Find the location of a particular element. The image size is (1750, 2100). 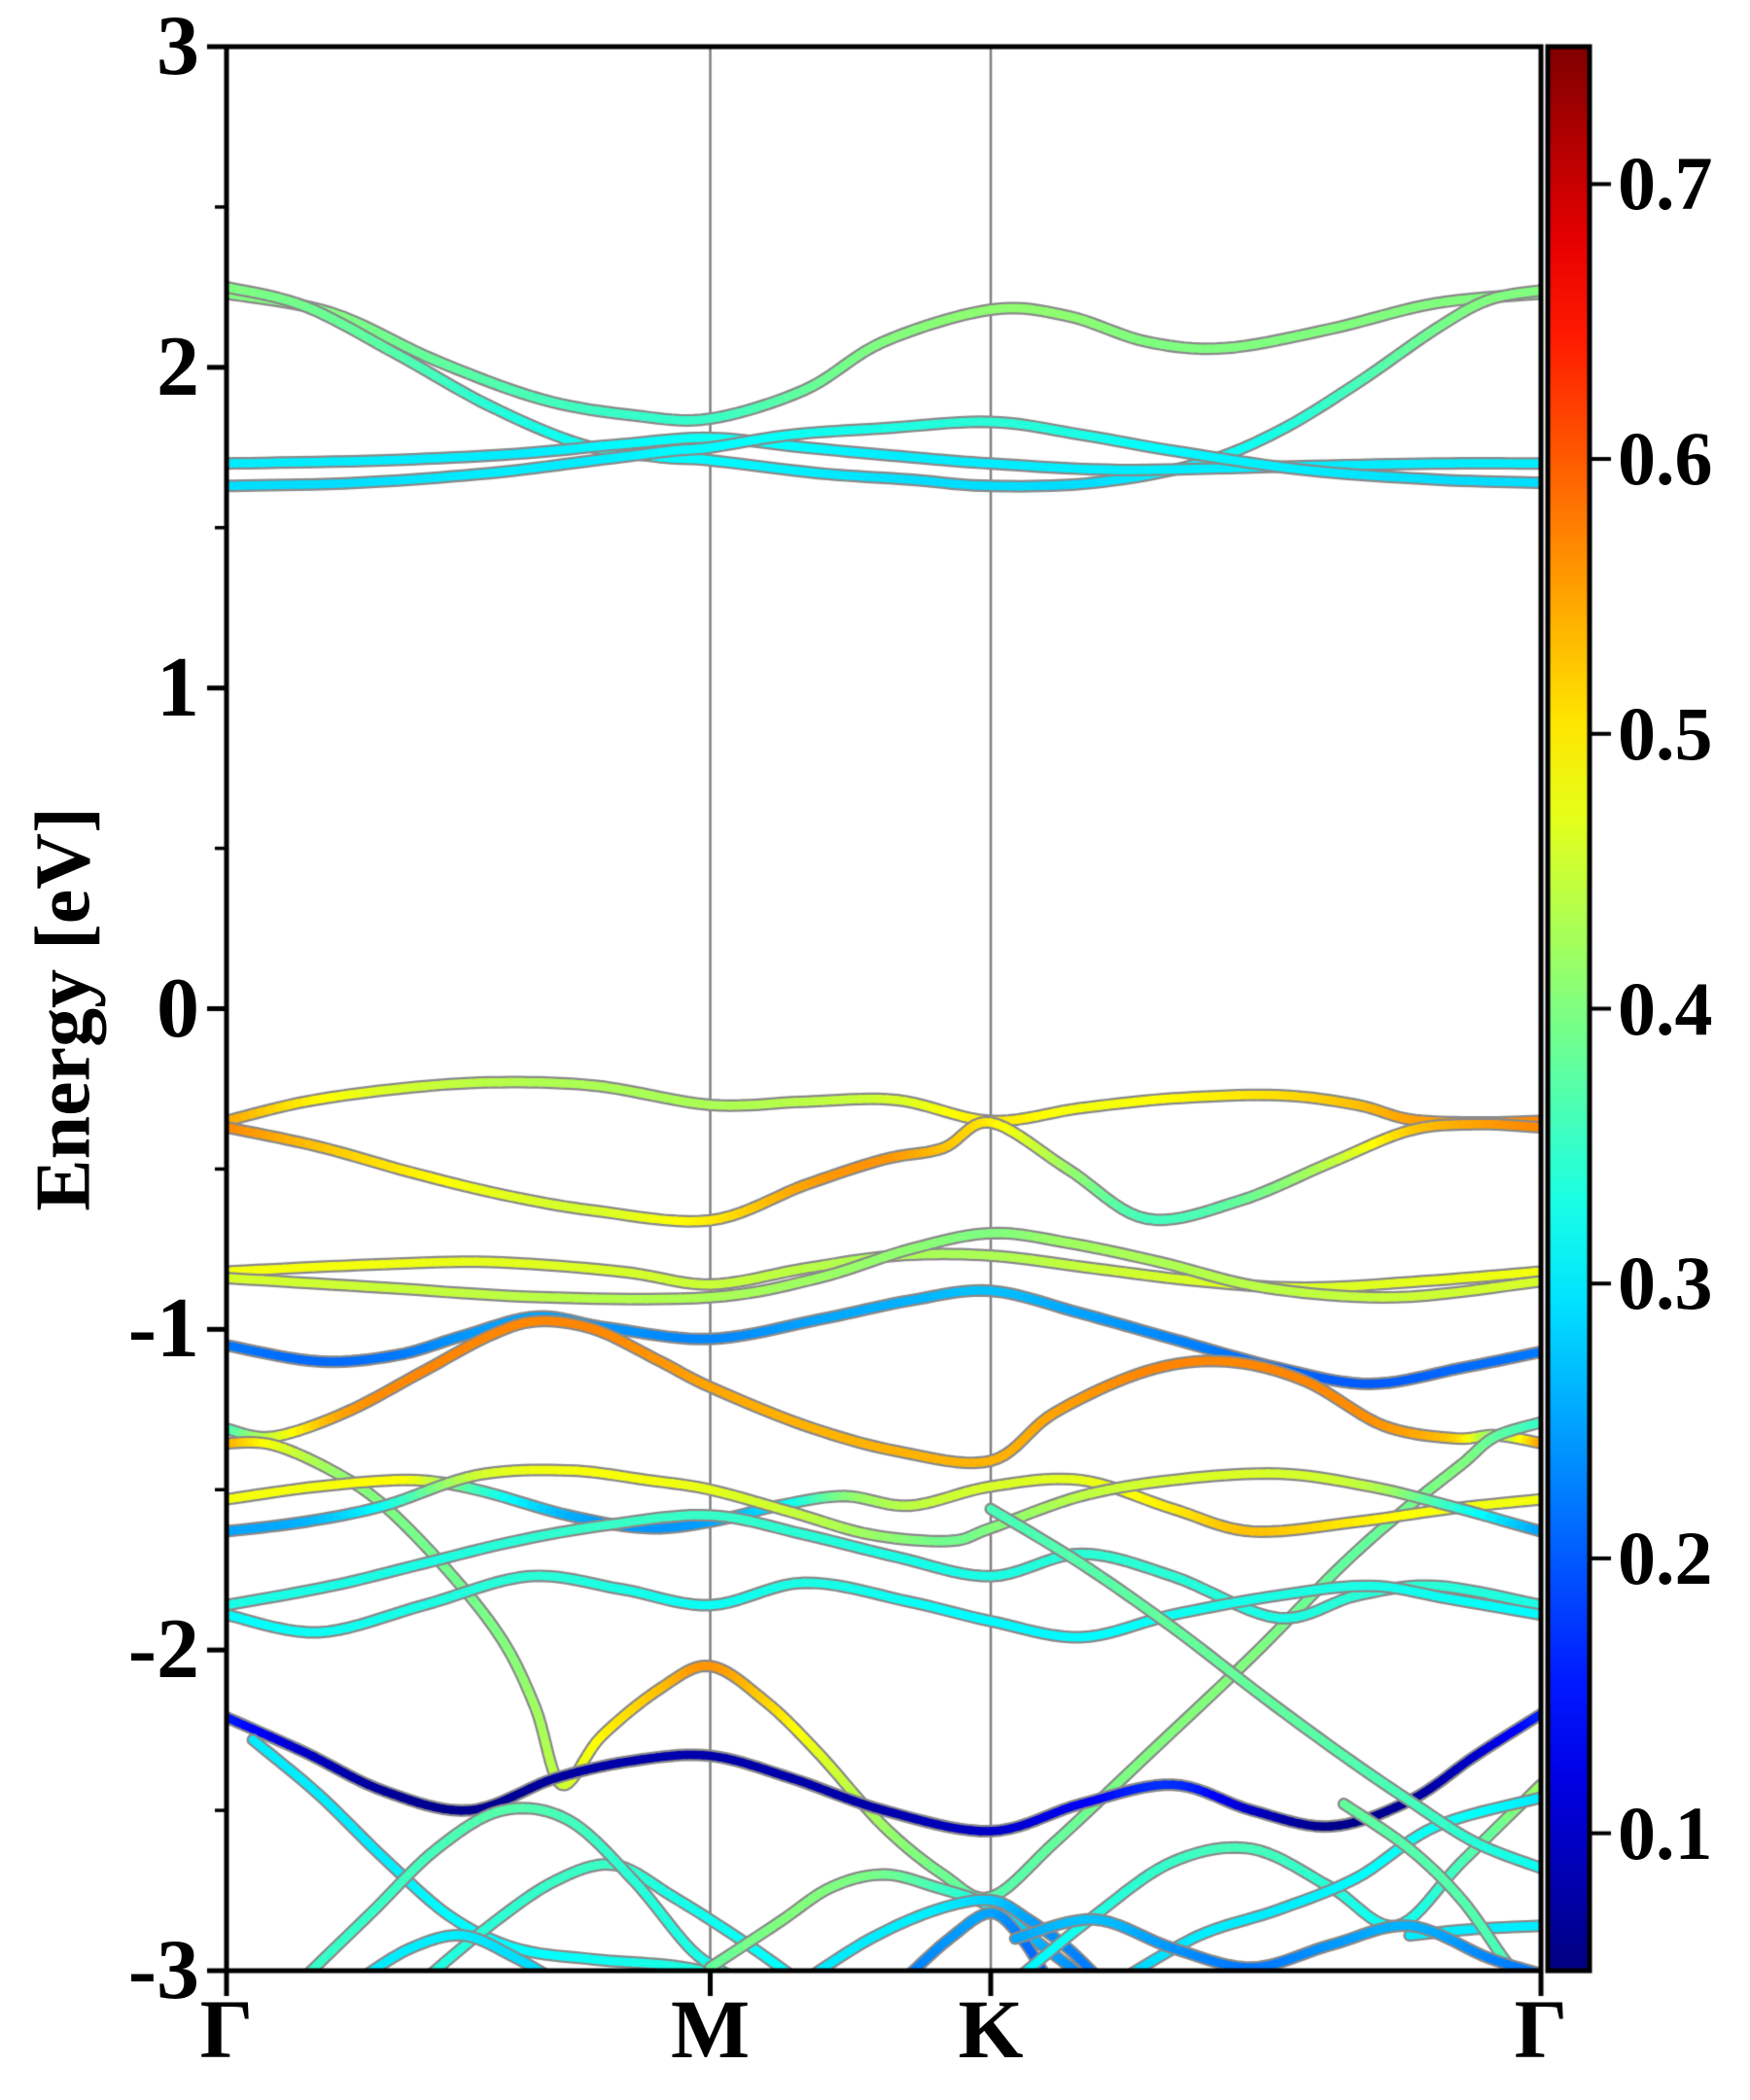

y-tick-label: -1 is located at coordinates (163, 1329).